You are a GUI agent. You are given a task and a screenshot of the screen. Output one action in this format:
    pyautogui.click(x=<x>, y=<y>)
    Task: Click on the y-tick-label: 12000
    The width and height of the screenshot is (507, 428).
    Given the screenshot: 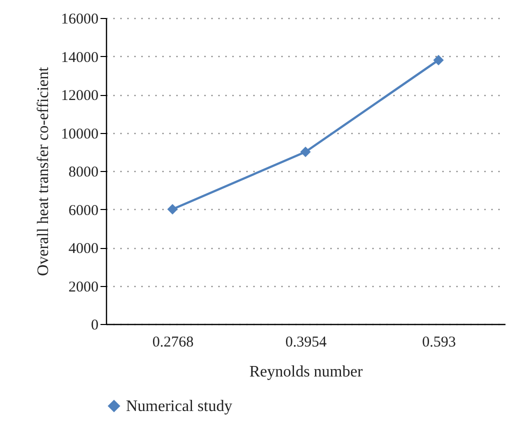 What is the action you would take?
    pyautogui.click(x=79, y=96)
    